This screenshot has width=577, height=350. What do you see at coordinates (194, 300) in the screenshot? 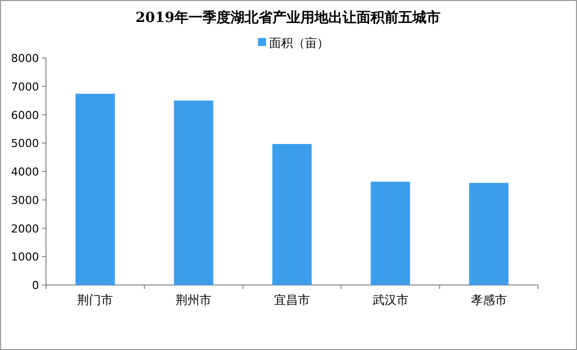
I see `x-tick-label: 荆州市` at bounding box center [194, 300].